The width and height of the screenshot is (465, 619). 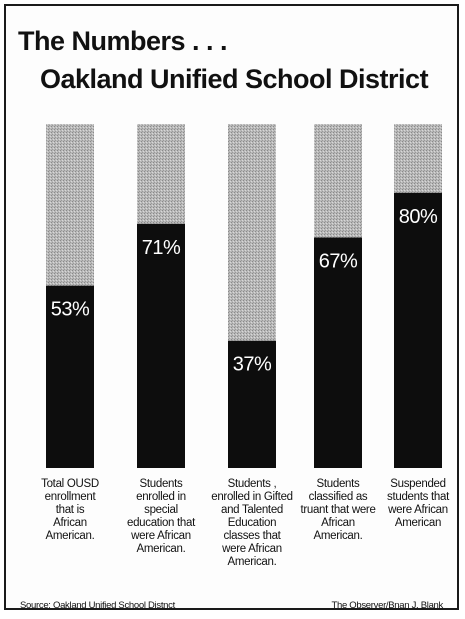 What do you see at coordinates (70, 497) in the screenshot?
I see `category-label-line: enrollment` at bounding box center [70, 497].